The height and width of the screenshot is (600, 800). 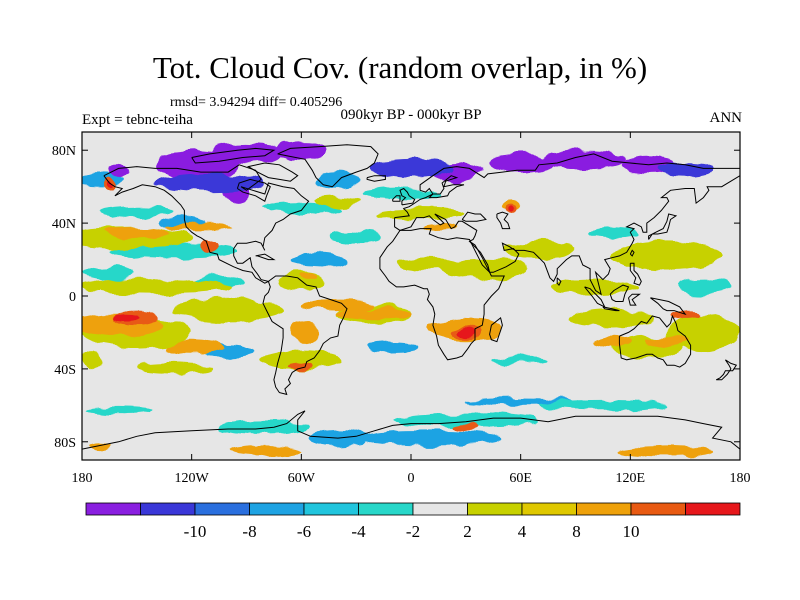 What do you see at coordinates (467, 531) in the screenshot?
I see `colorbar-label: 2` at bounding box center [467, 531].